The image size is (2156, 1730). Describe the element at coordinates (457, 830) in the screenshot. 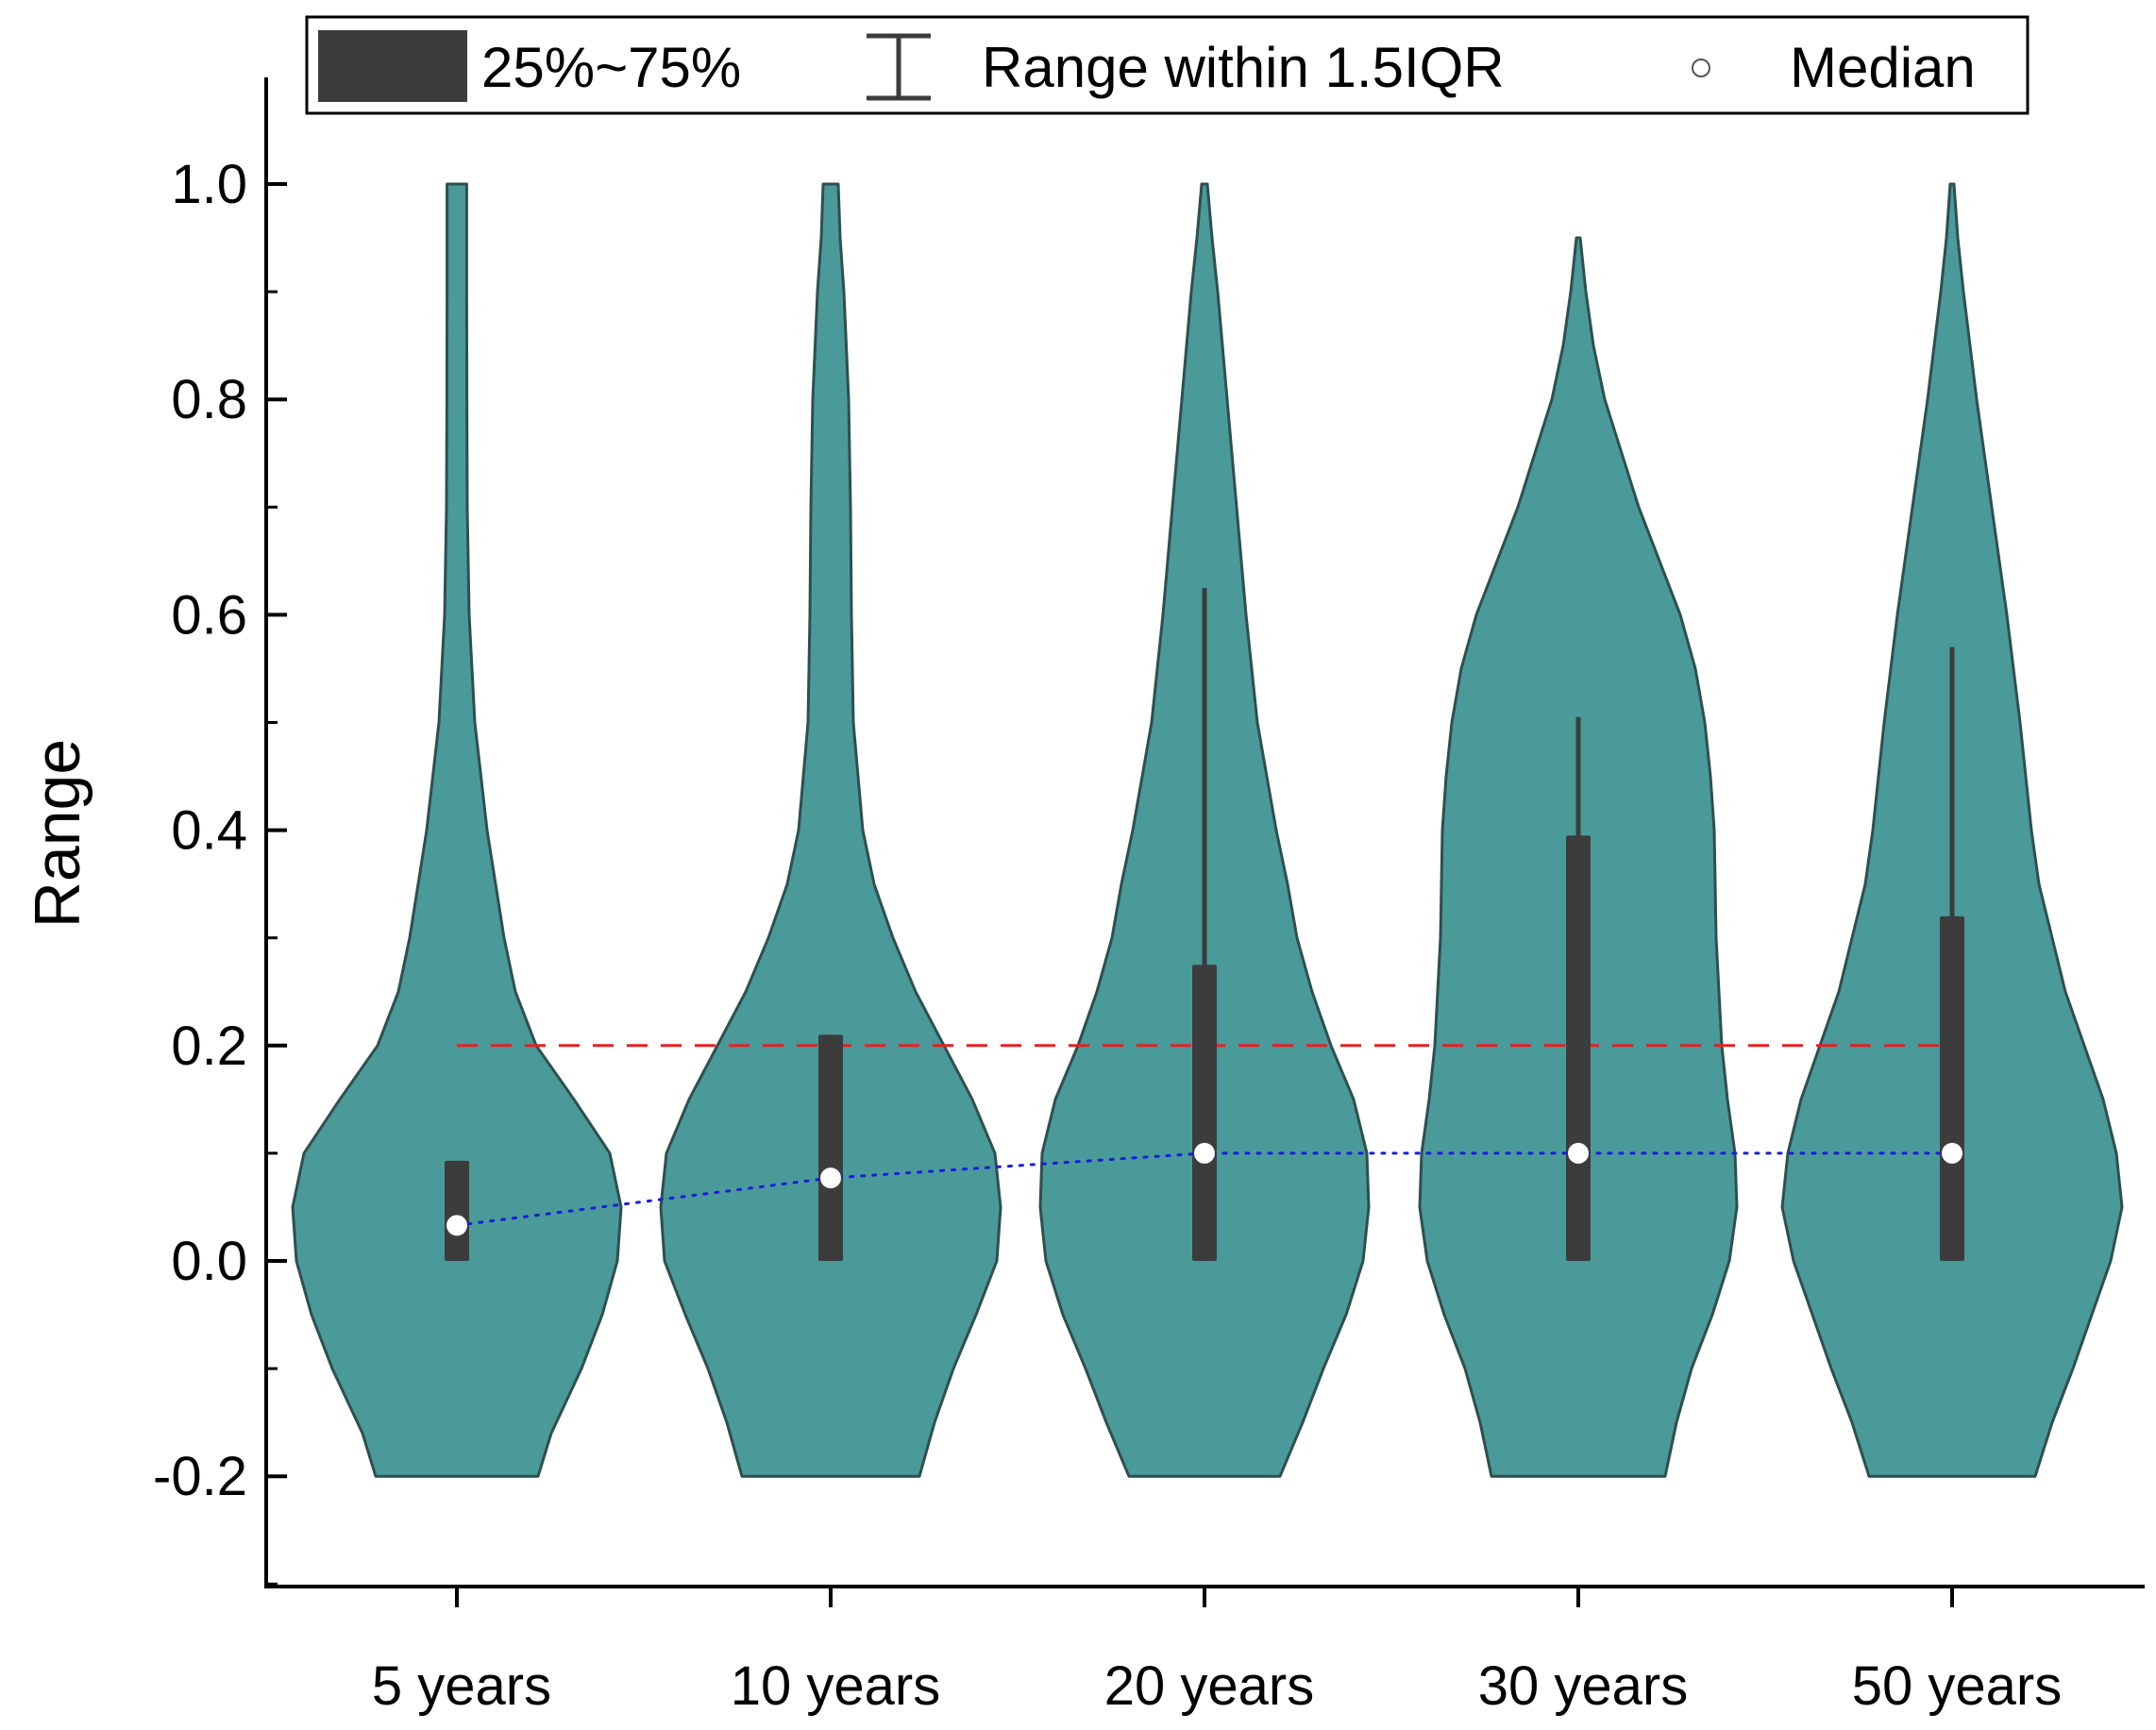

I see `violin-5-years` at that location.